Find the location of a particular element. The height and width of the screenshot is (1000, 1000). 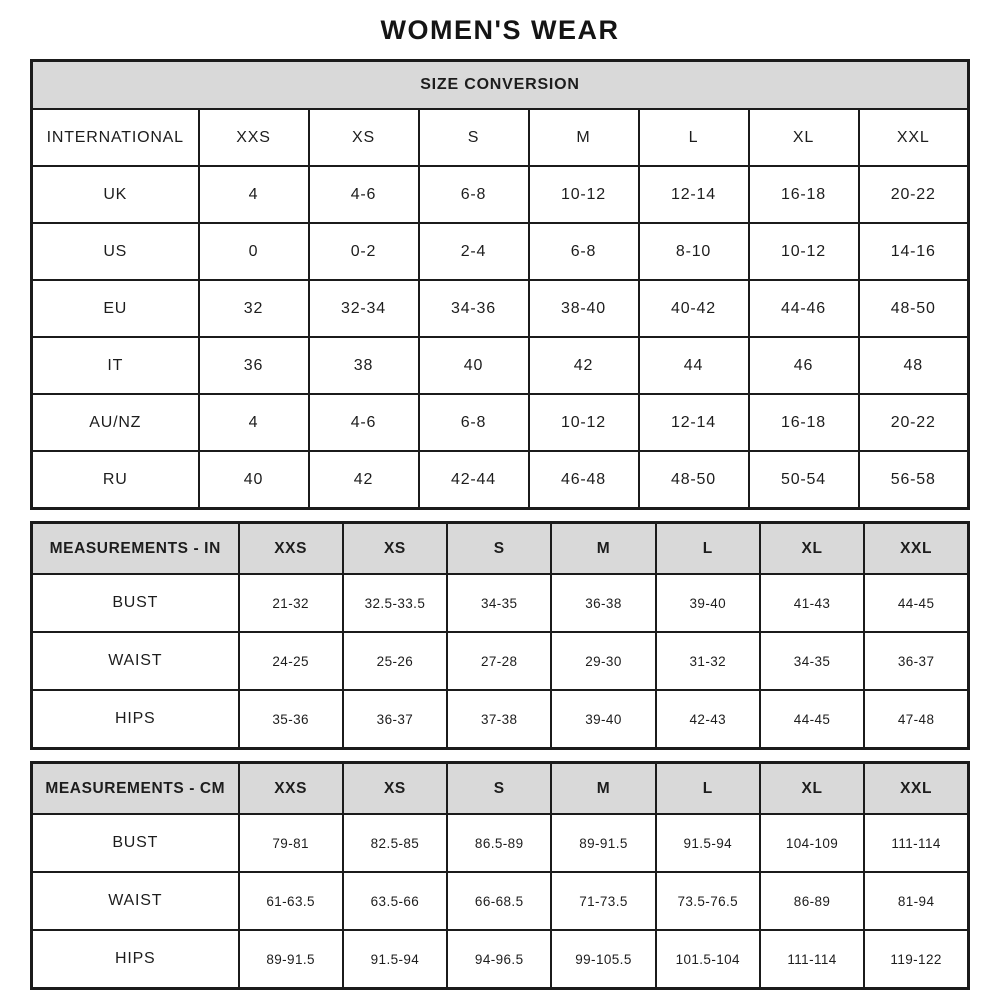

cell-bust-cm-s: 86.5-89 is located at coordinates (499, 843).